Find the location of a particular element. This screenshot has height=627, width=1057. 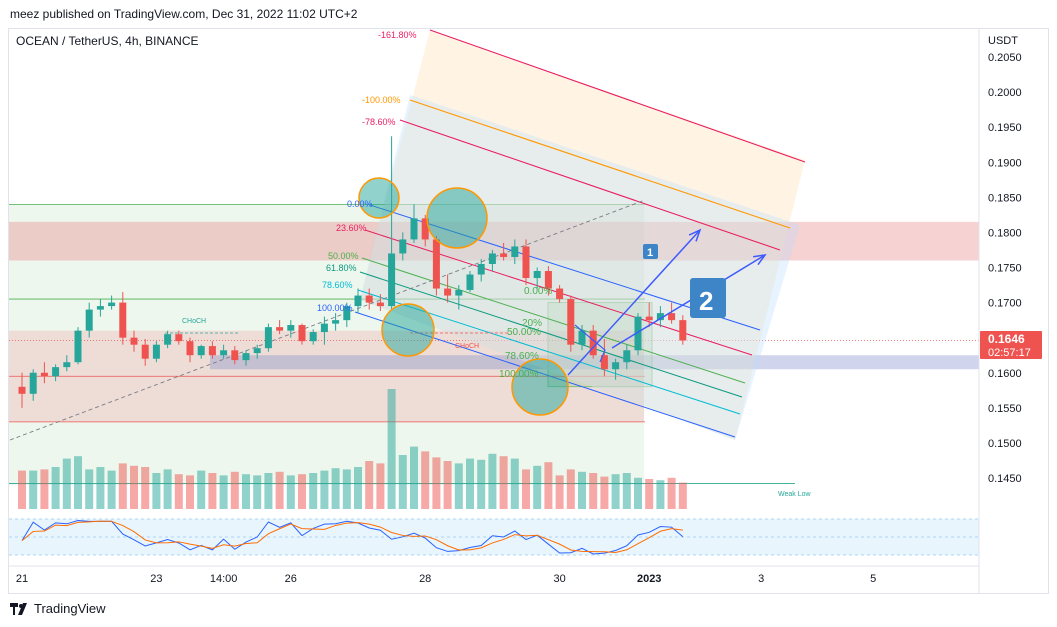

annotation-weak-low: Weak Low is located at coordinates (794, 494).